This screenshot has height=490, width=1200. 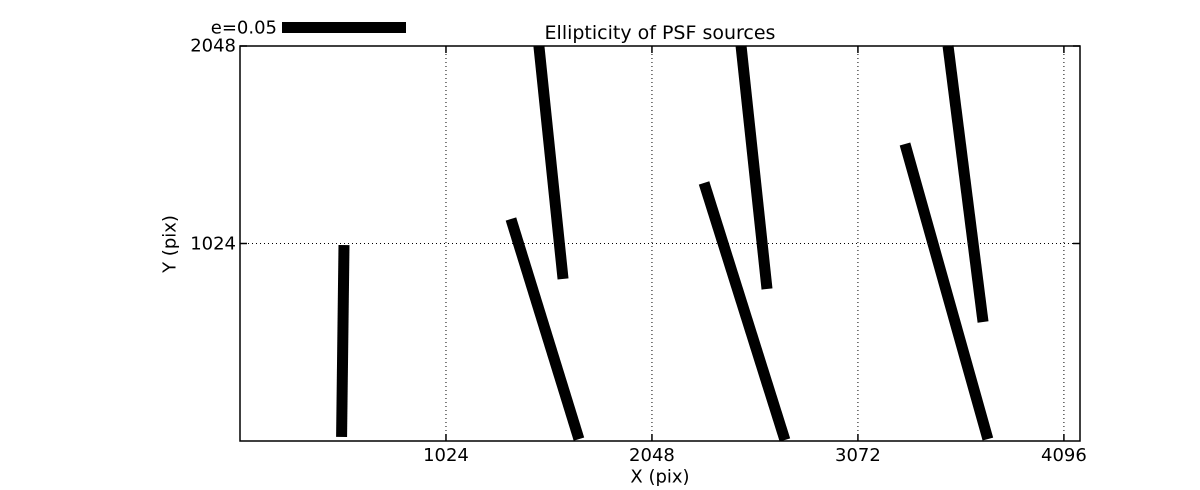 I want to click on x-axis-label: X (pix), so click(x=660, y=477).